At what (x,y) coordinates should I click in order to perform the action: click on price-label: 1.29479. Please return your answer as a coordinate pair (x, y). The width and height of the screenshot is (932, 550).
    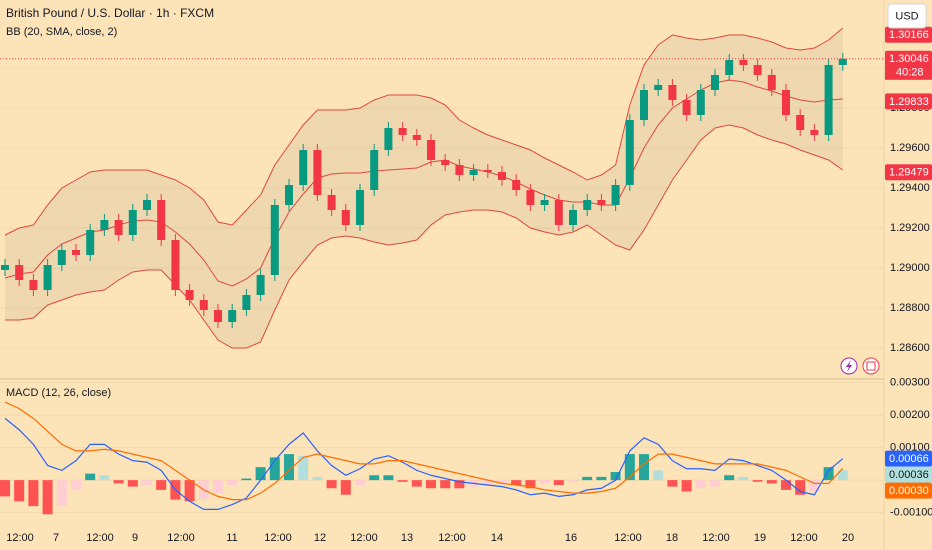
    Looking at the image, I should click on (909, 173).